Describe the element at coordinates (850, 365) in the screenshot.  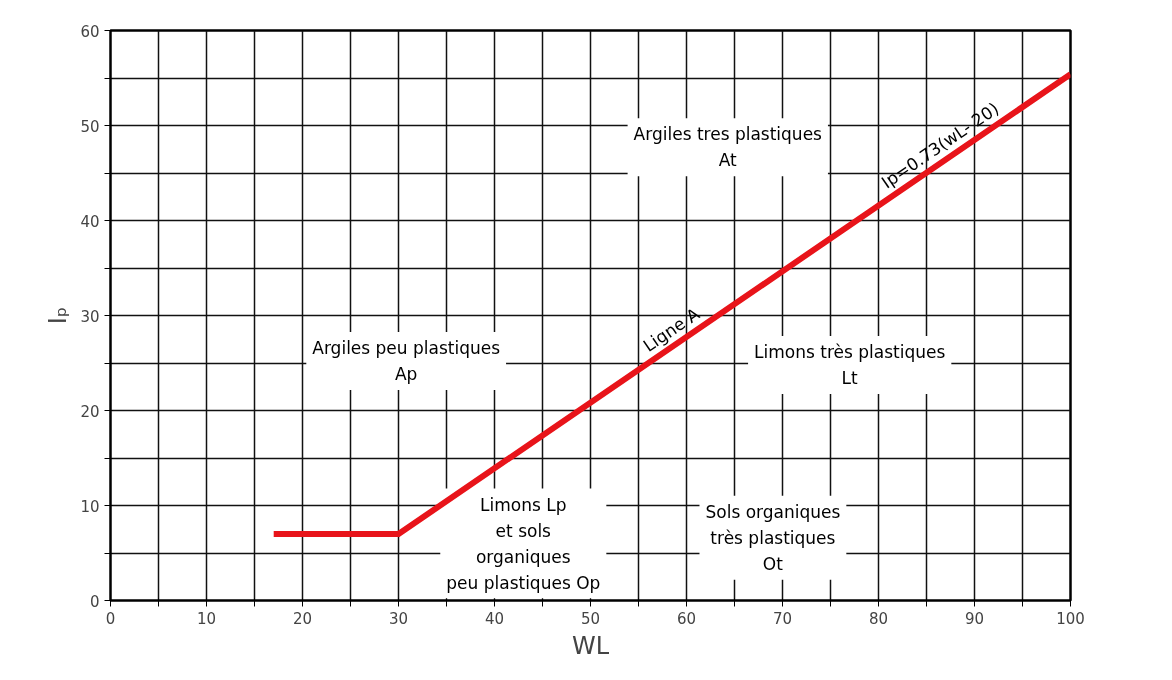
I see `annotation: Limons très plastiques Lt` at that location.